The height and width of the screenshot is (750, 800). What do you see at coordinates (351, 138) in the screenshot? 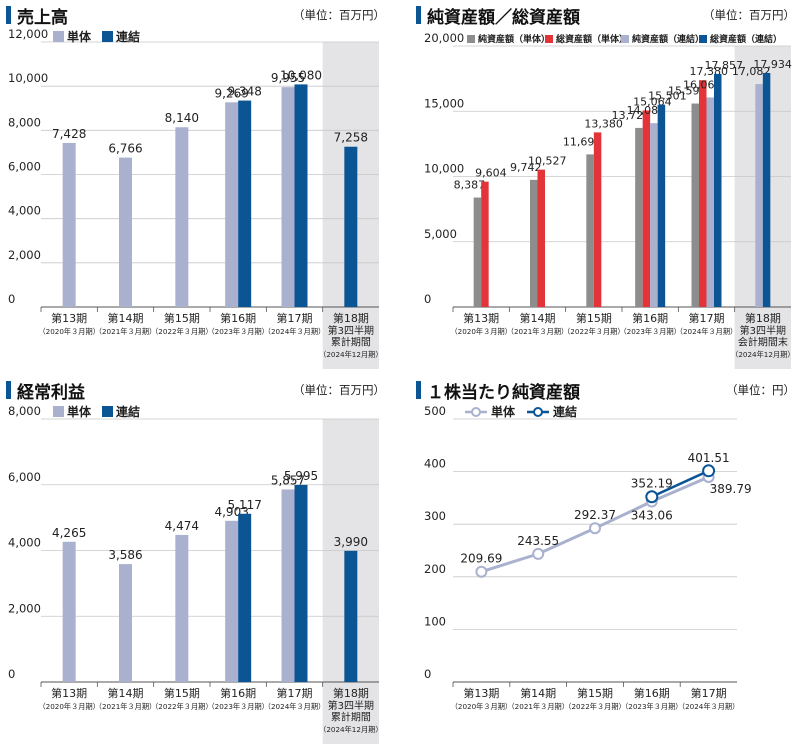
I see `bar-value-label: 7,258` at bounding box center [351, 138].